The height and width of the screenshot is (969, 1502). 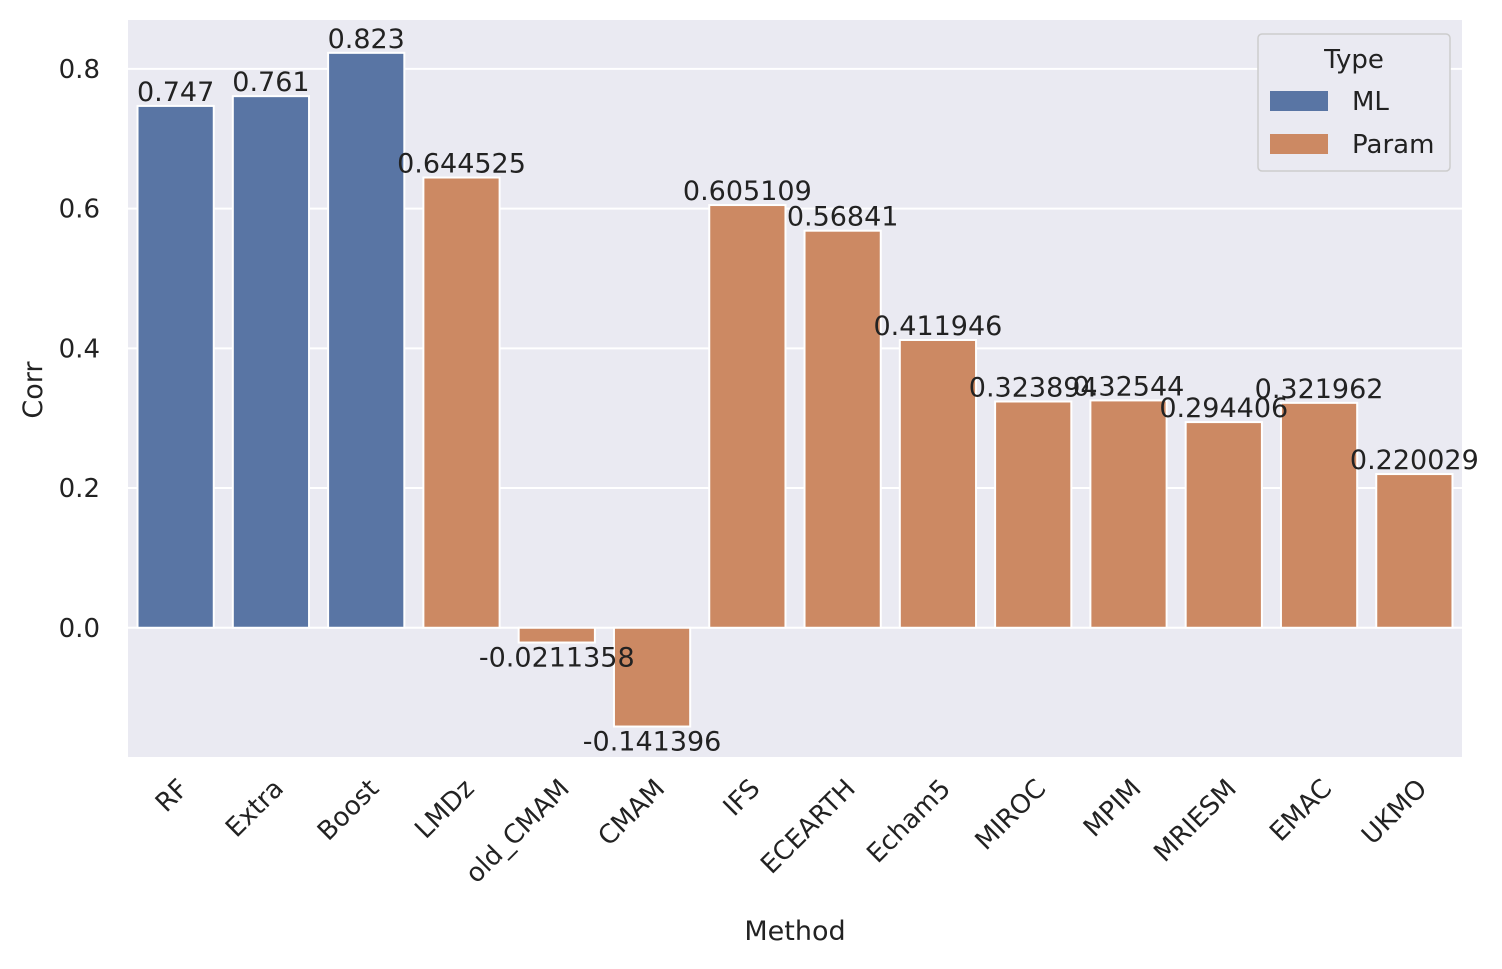 What do you see at coordinates (175, 92) in the screenshot?
I see `data-label: 0.747` at bounding box center [175, 92].